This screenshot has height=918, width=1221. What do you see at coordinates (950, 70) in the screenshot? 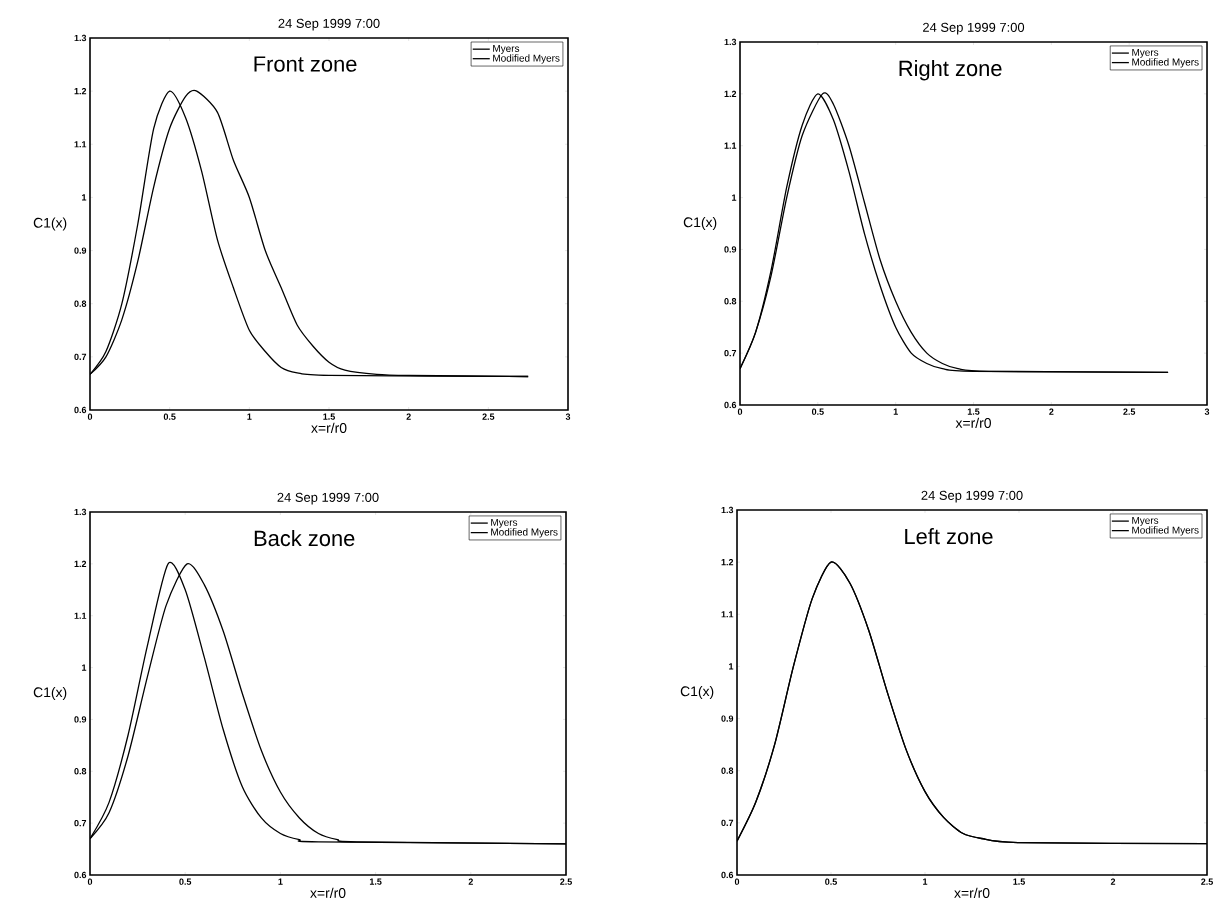
I see `annotation: Right zone` at bounding box center [950, 70].